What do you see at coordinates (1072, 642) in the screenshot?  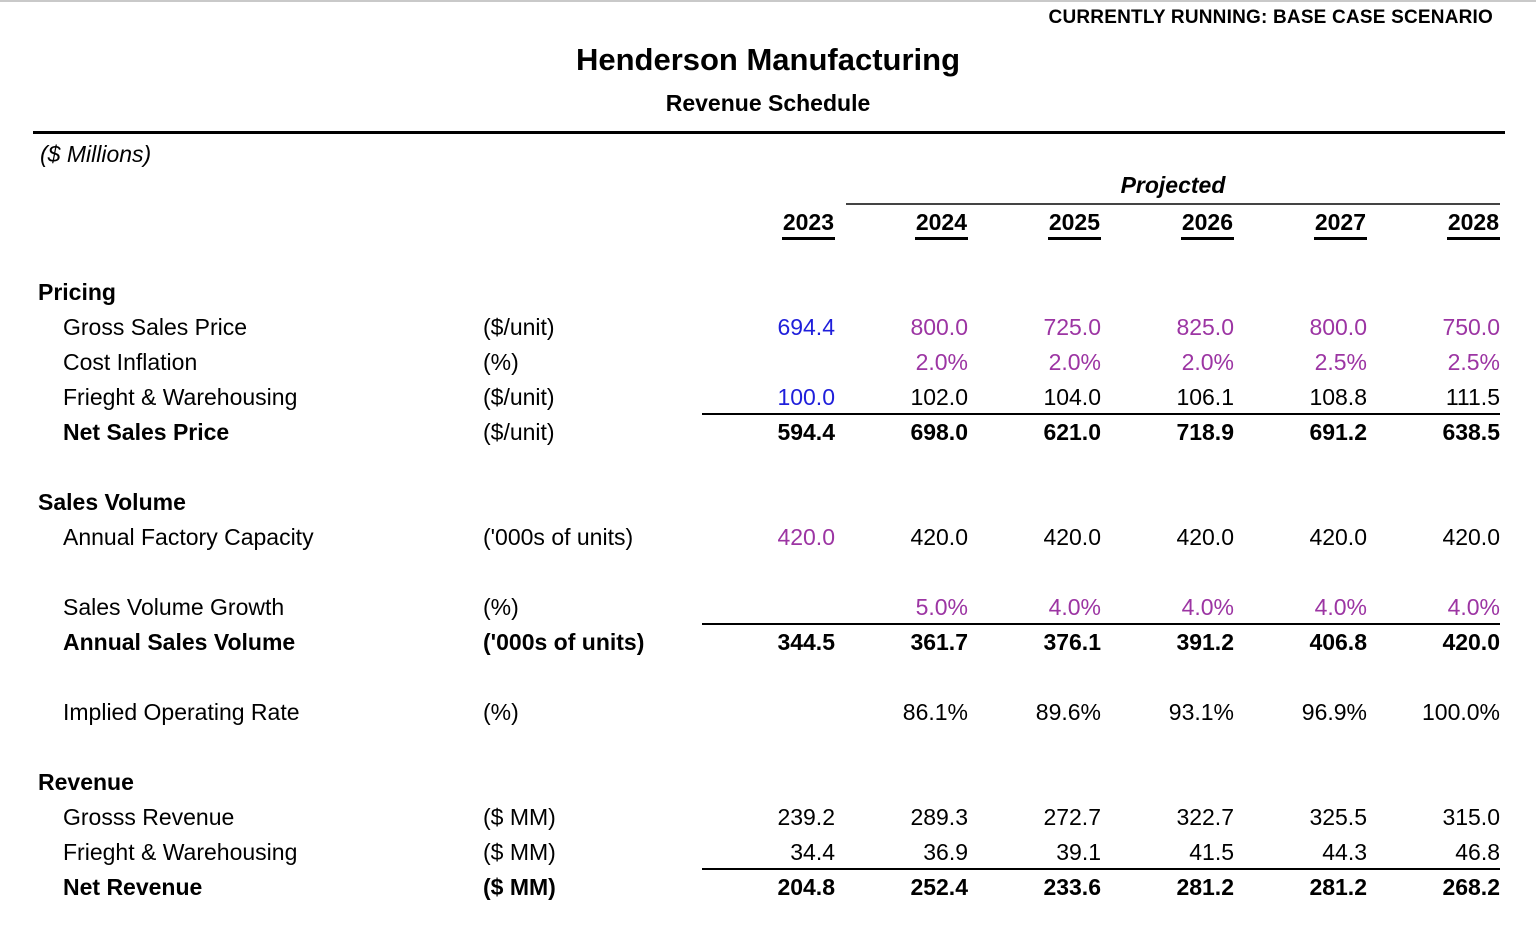 I see `cell-2025: 376.1` at bounding box center [1072, 642].